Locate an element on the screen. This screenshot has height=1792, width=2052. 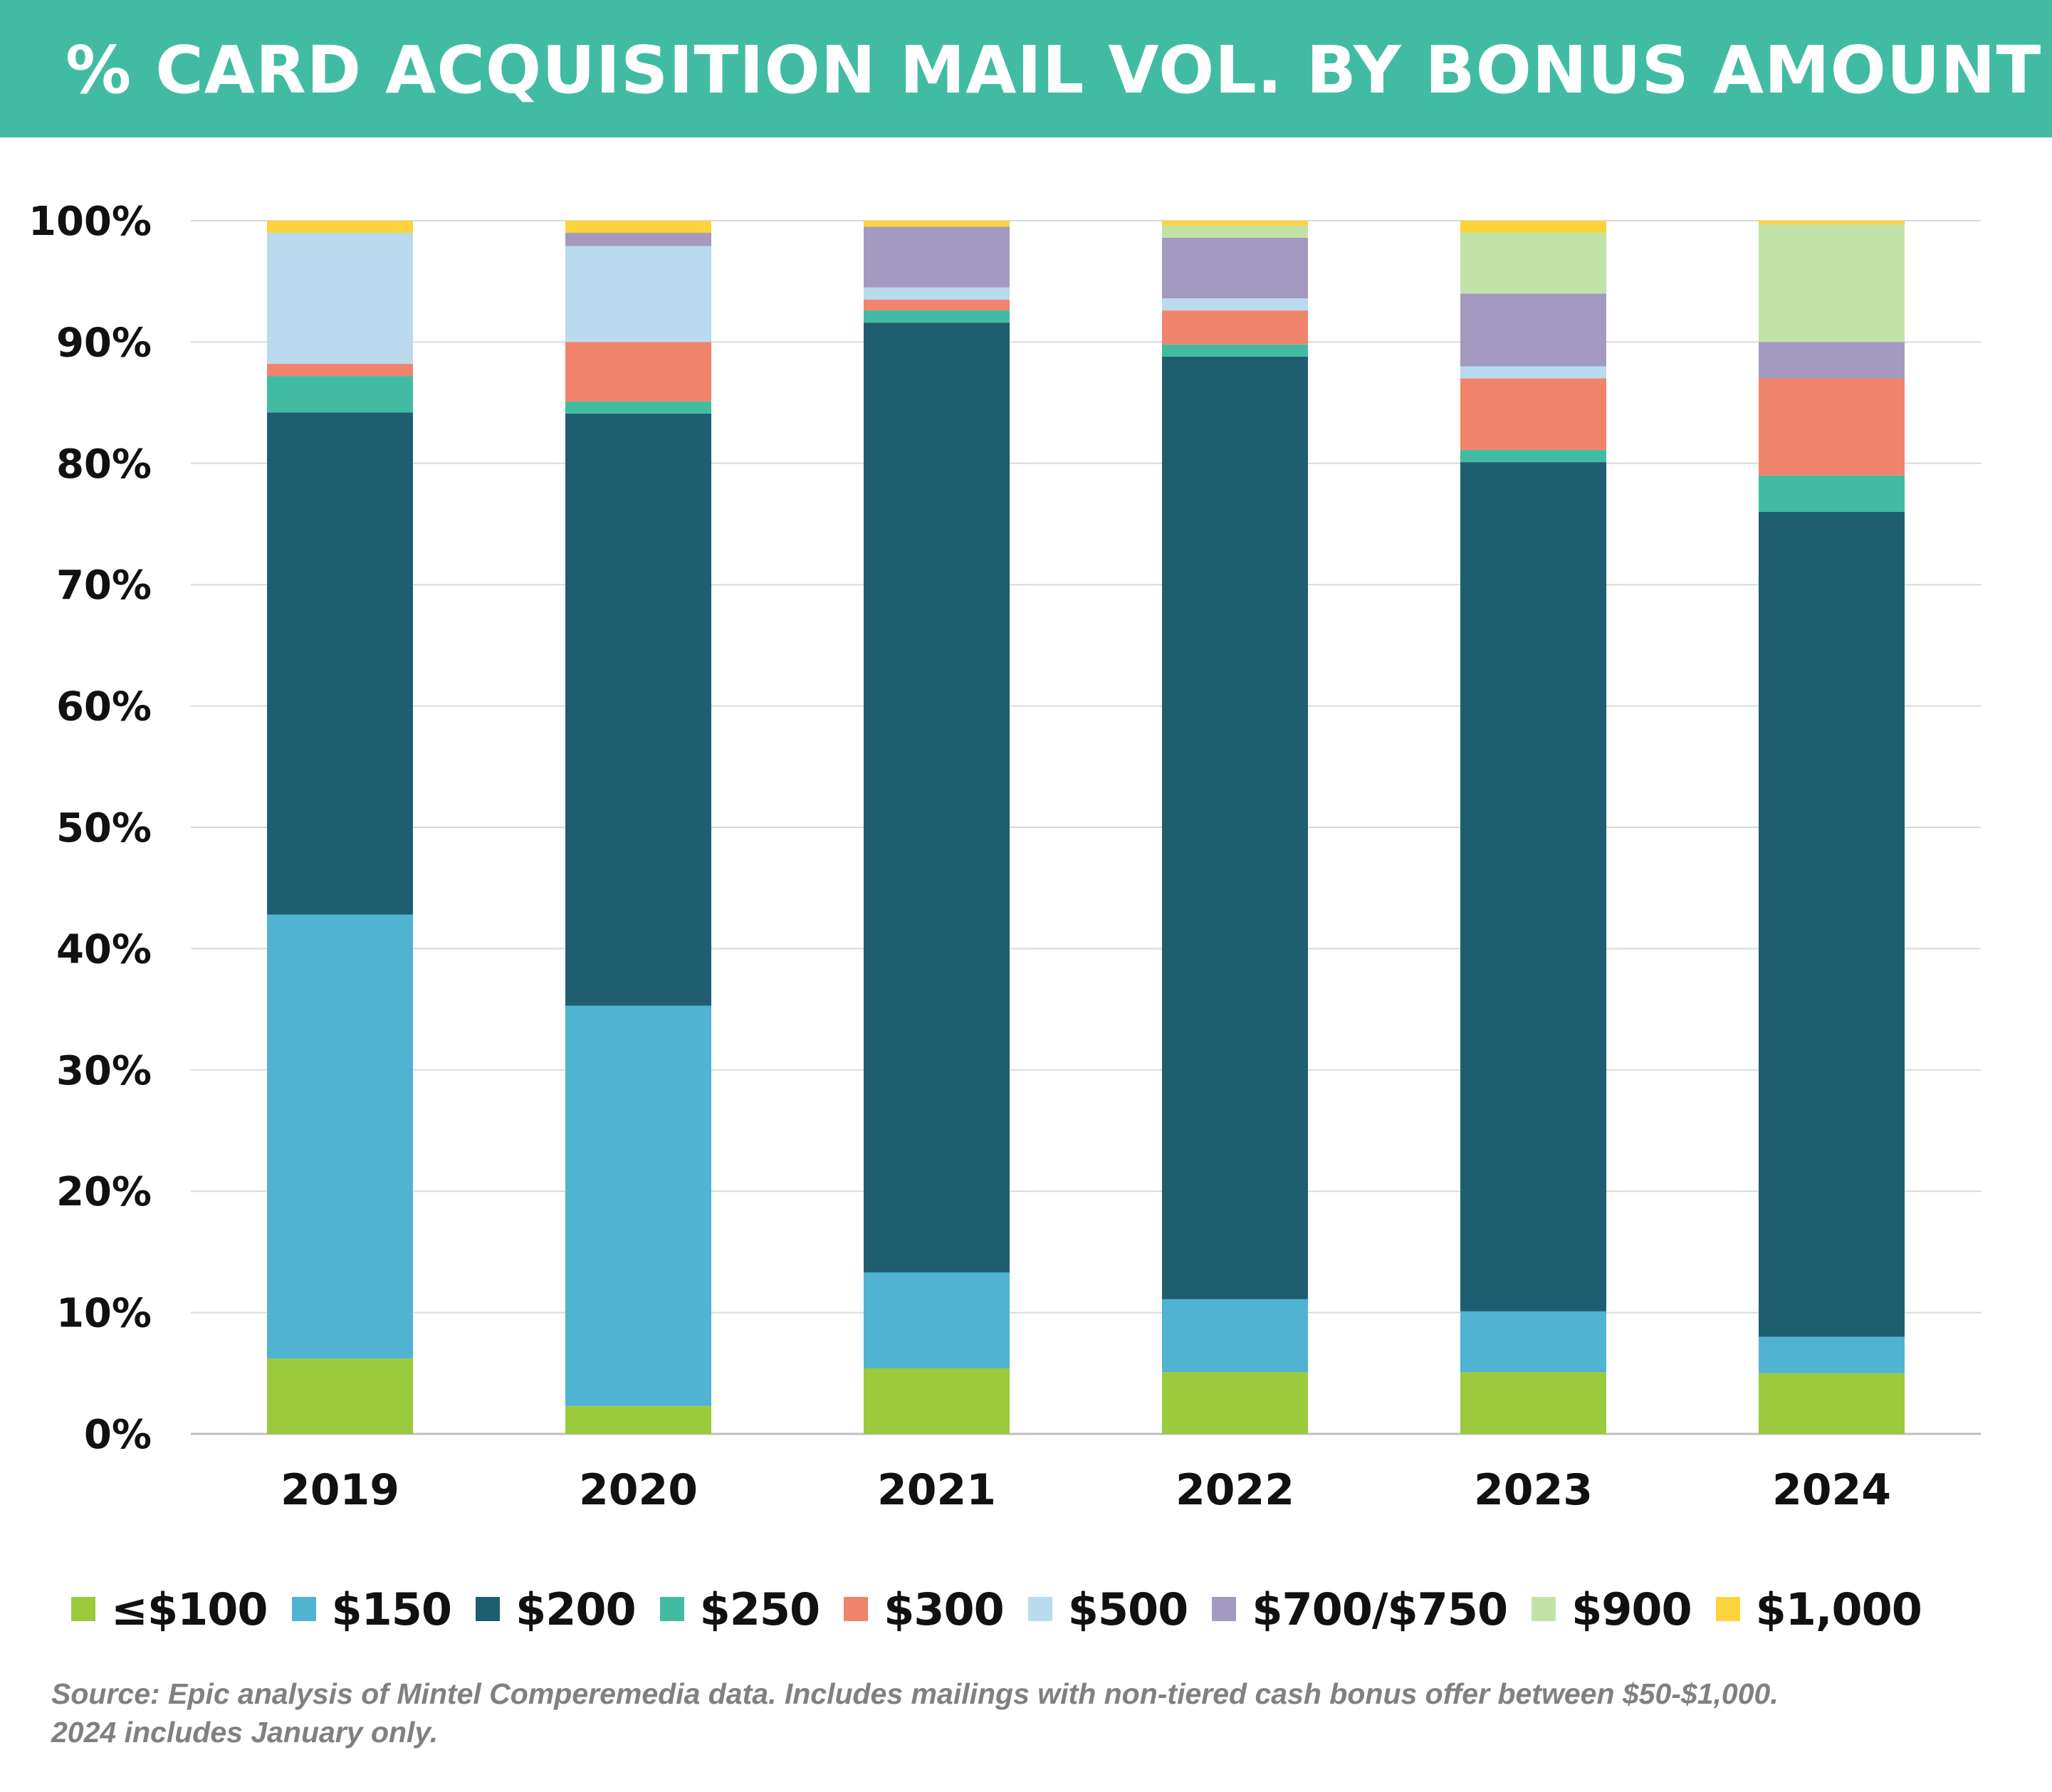
y-tick-label: 70% is located at coordinates (104, 585).